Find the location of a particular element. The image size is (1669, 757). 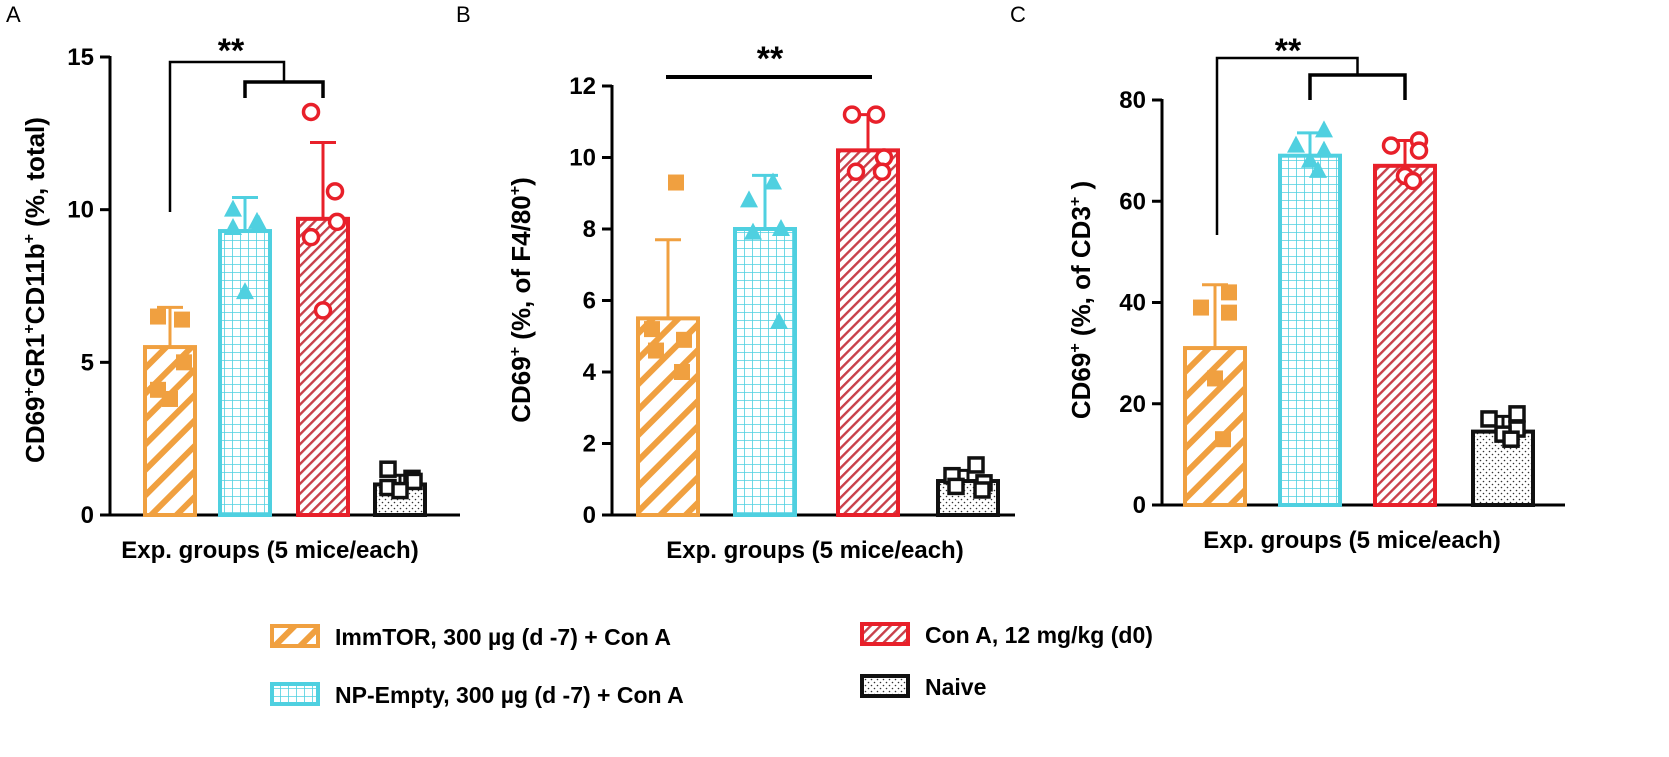

legend-label-con-a: Con A, 12 mg/kg (d0) is located at coordinates (1039, 635).